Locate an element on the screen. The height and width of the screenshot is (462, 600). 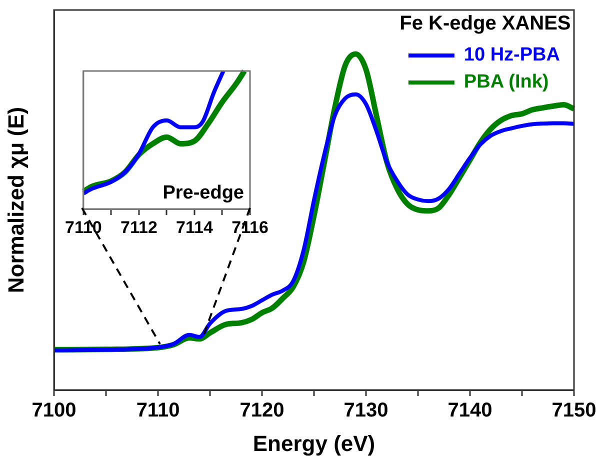
x-tick-label: 7140 is located at coordinates (470, 411).